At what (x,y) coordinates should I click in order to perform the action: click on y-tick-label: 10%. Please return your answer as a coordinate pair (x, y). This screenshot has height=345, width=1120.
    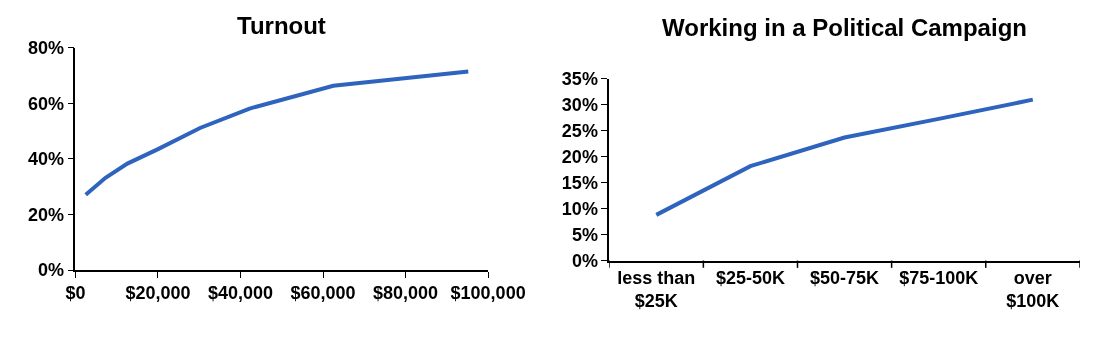
    Looking at the image, I should click on (579, 208).